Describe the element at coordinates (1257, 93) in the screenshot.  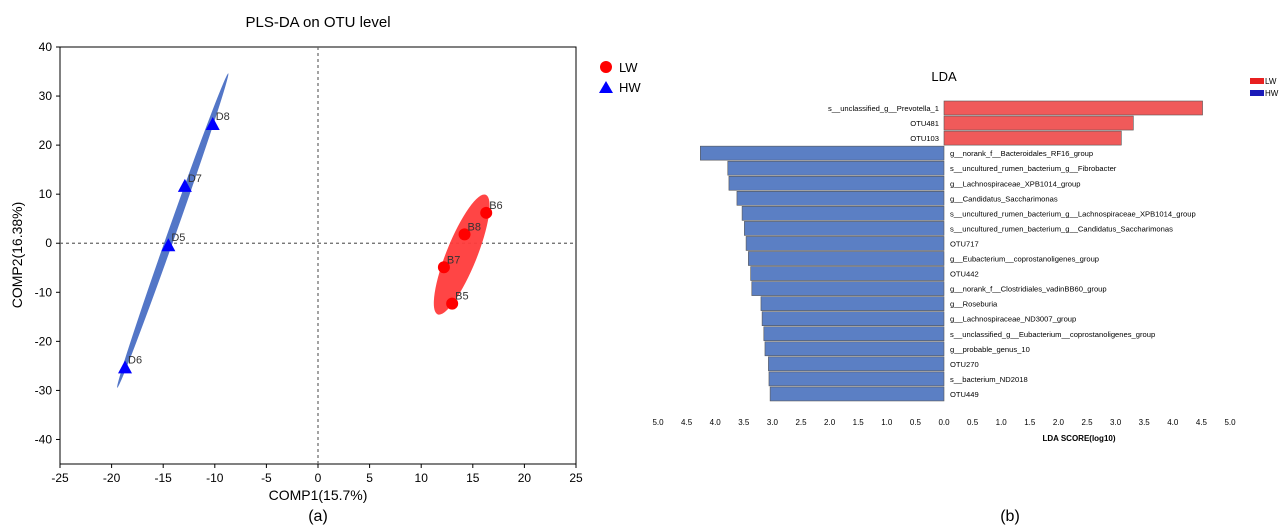
I see `lda-legend-hw-swatch` at that location.